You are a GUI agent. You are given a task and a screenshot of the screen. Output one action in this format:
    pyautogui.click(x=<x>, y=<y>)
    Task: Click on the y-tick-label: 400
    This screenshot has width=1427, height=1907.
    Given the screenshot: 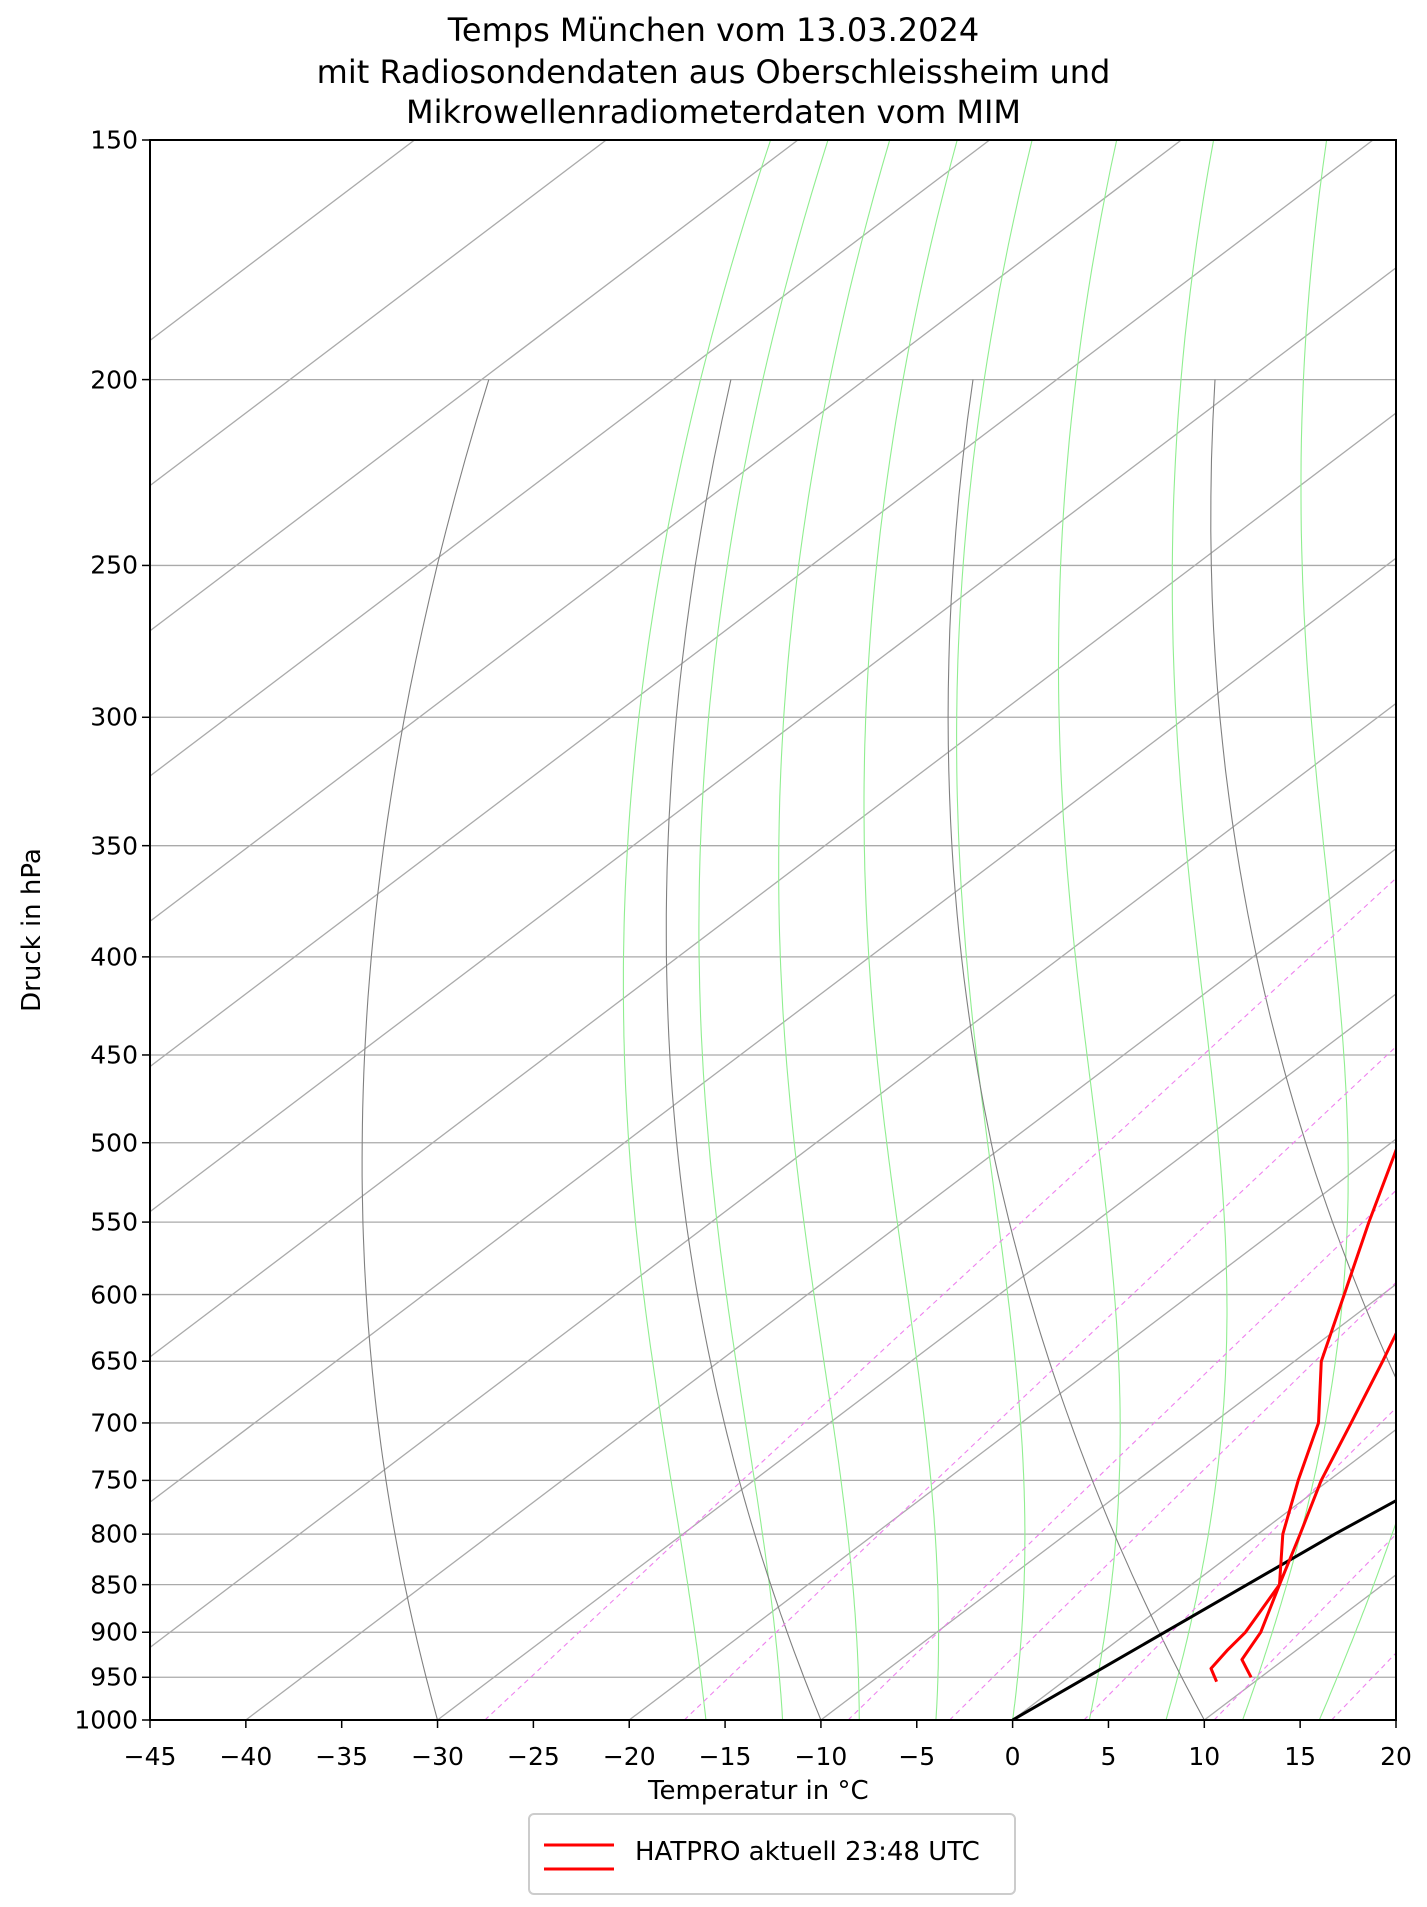 What is the action you would take?
    pyautogui.click(x=114, y=957)
    